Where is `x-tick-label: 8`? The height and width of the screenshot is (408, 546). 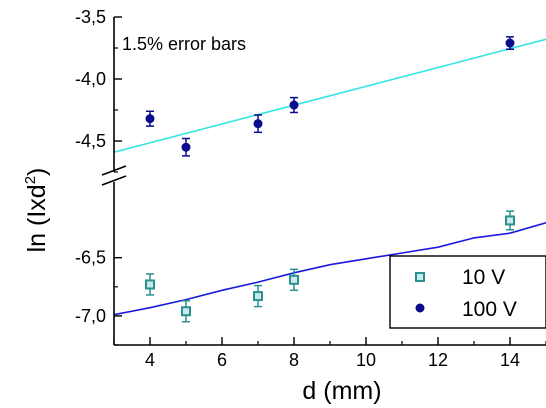
x-tick-label: 8 is located at coordinates (294, 360).